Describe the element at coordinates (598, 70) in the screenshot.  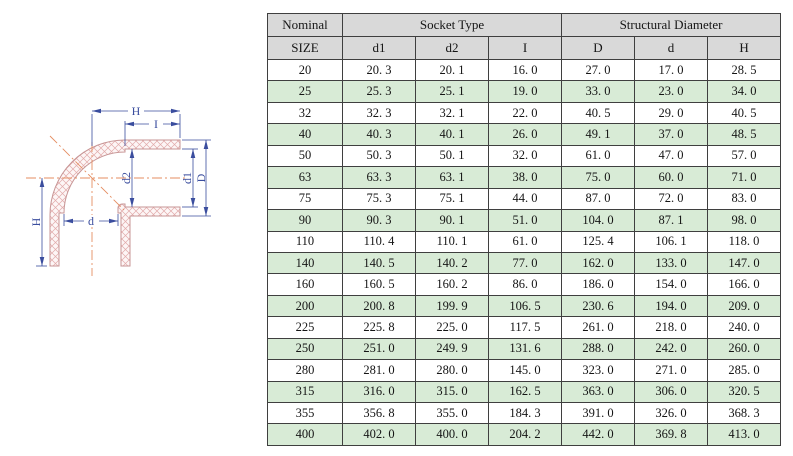
I see `cell-D: 27. 0` at that location.